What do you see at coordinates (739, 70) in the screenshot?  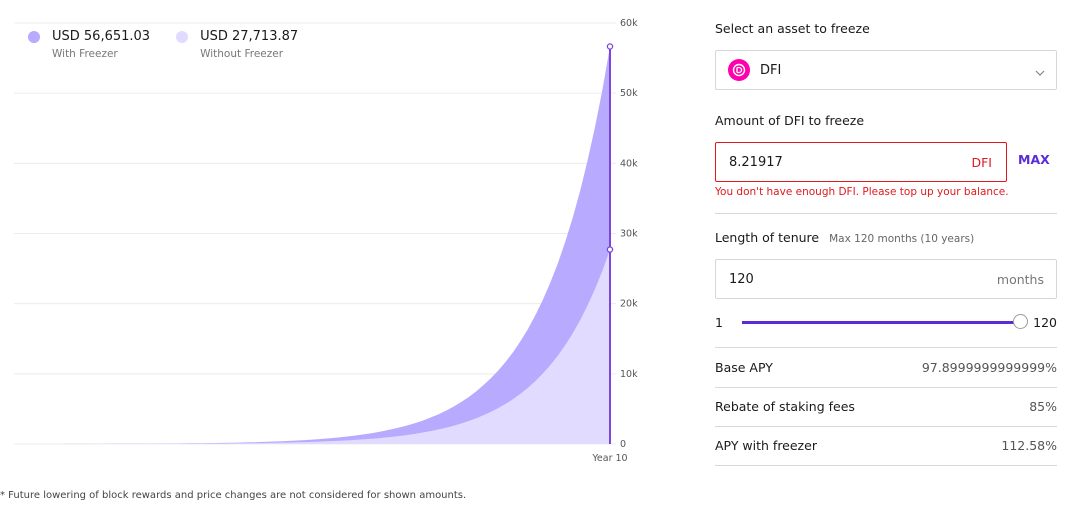 I see `dfi-token-icon` at bounding box center [739, 70].